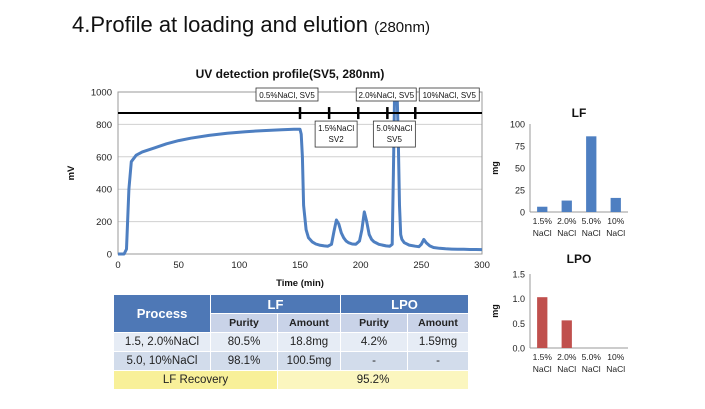  I want to click on chart-title: LF, so click(579, 113).